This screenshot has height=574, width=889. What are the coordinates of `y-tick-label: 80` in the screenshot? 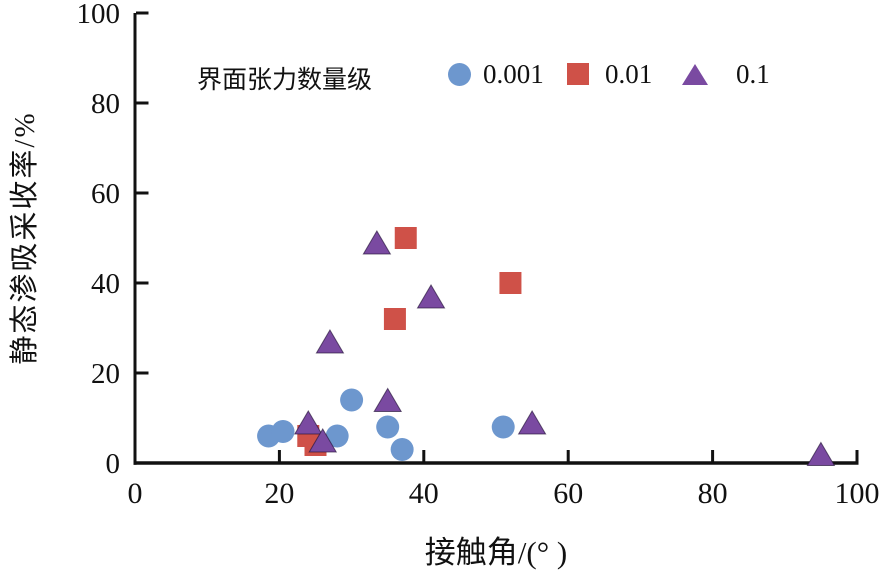 It's located at (105, 104).